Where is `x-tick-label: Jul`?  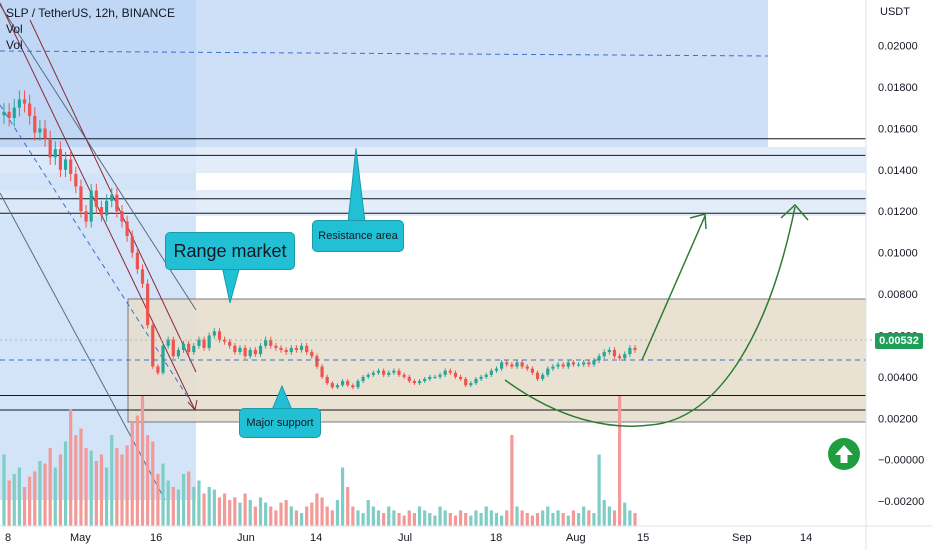
x-tick-label: Jul is located at coordinates (405, 538).